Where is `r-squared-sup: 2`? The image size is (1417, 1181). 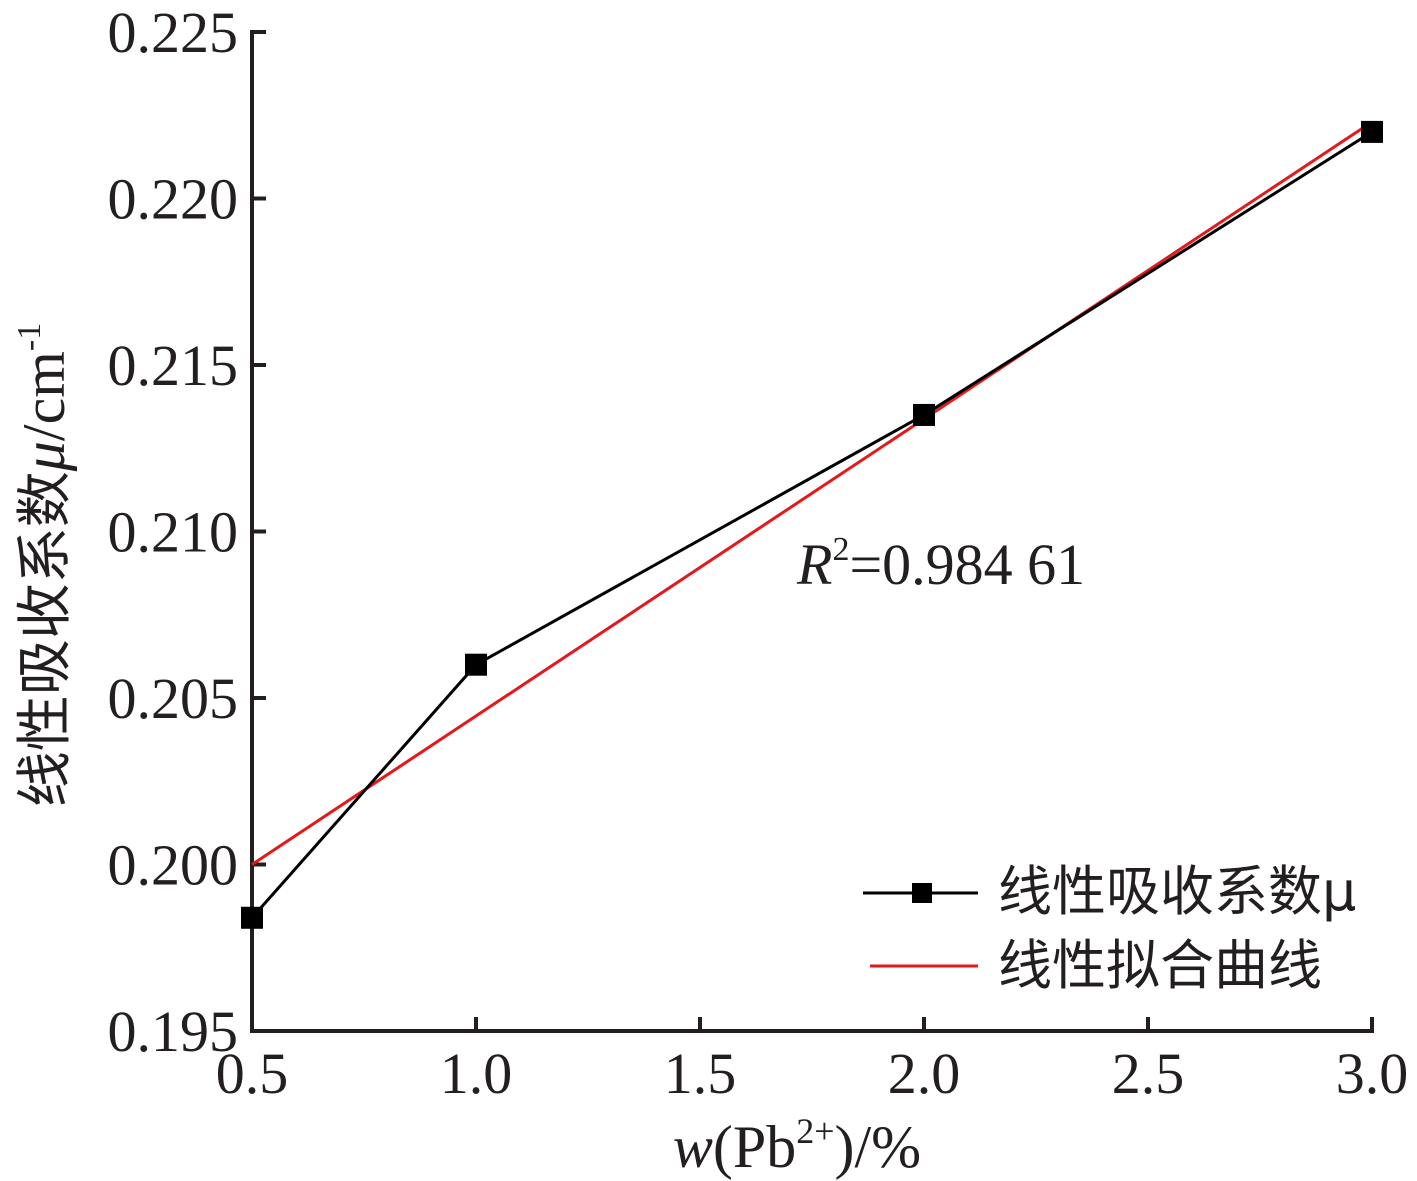
r-squared-sup: 2 is located at coordinates (840, 549).